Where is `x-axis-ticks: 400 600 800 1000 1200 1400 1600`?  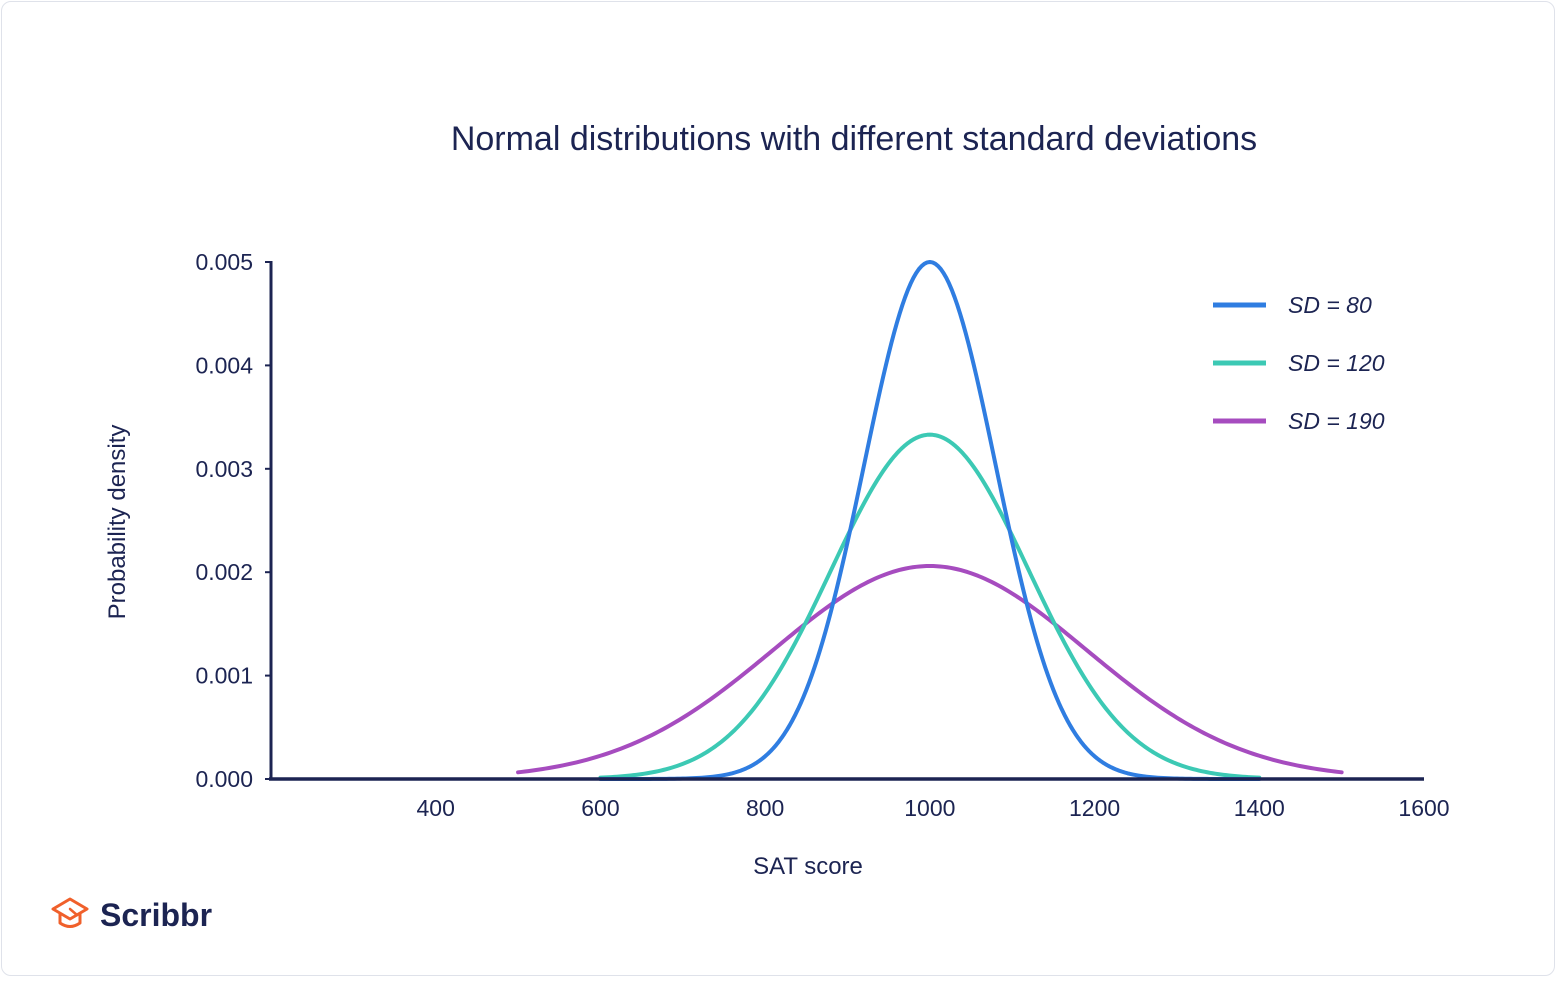 x-axis-ticks: 400 600 800 1000 1200 1400 1600 is located at coordinates (933, 808).